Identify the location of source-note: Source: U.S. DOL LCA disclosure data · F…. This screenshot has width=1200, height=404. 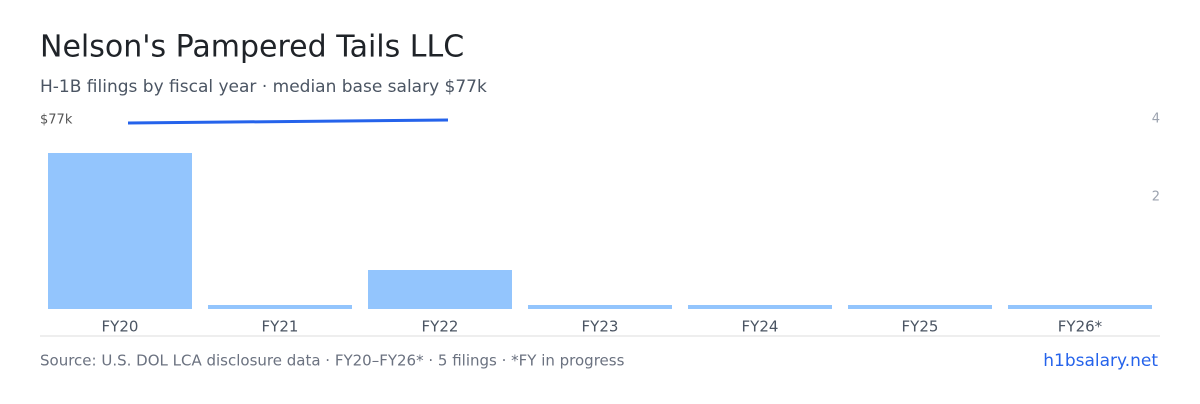
(332, 361).